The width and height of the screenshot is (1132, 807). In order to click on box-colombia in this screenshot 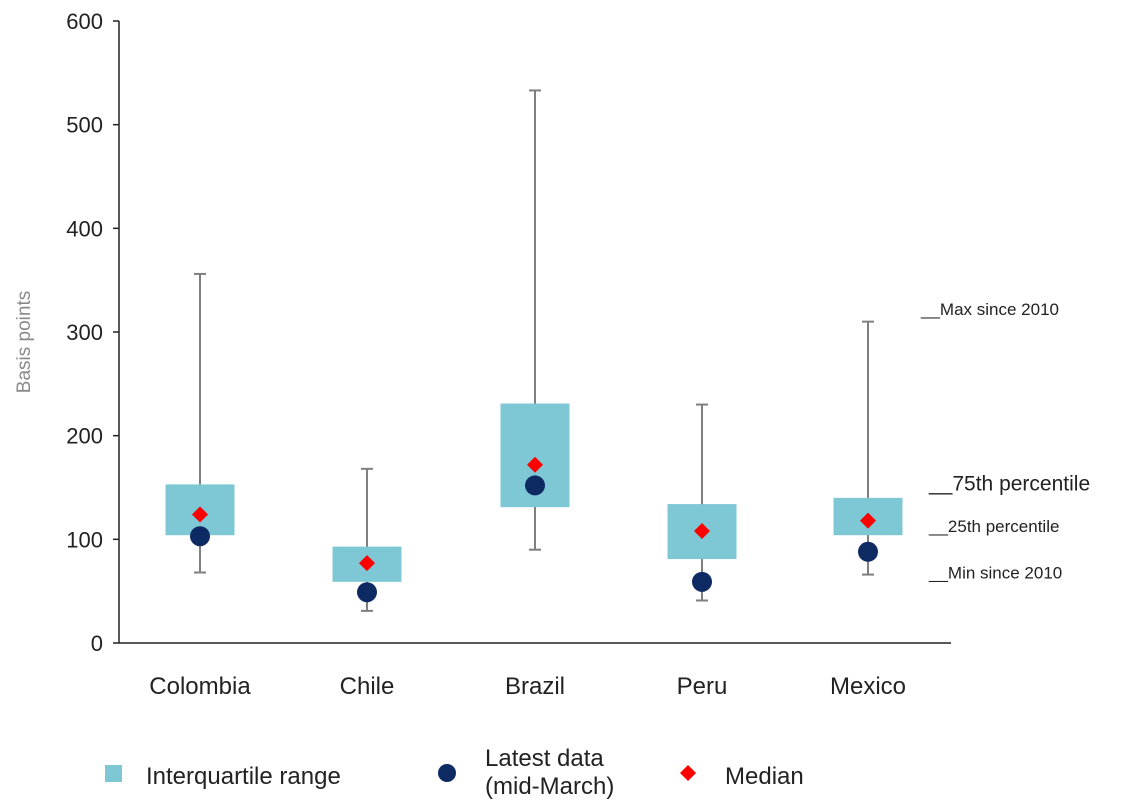, I will do `click(200, 423)`.